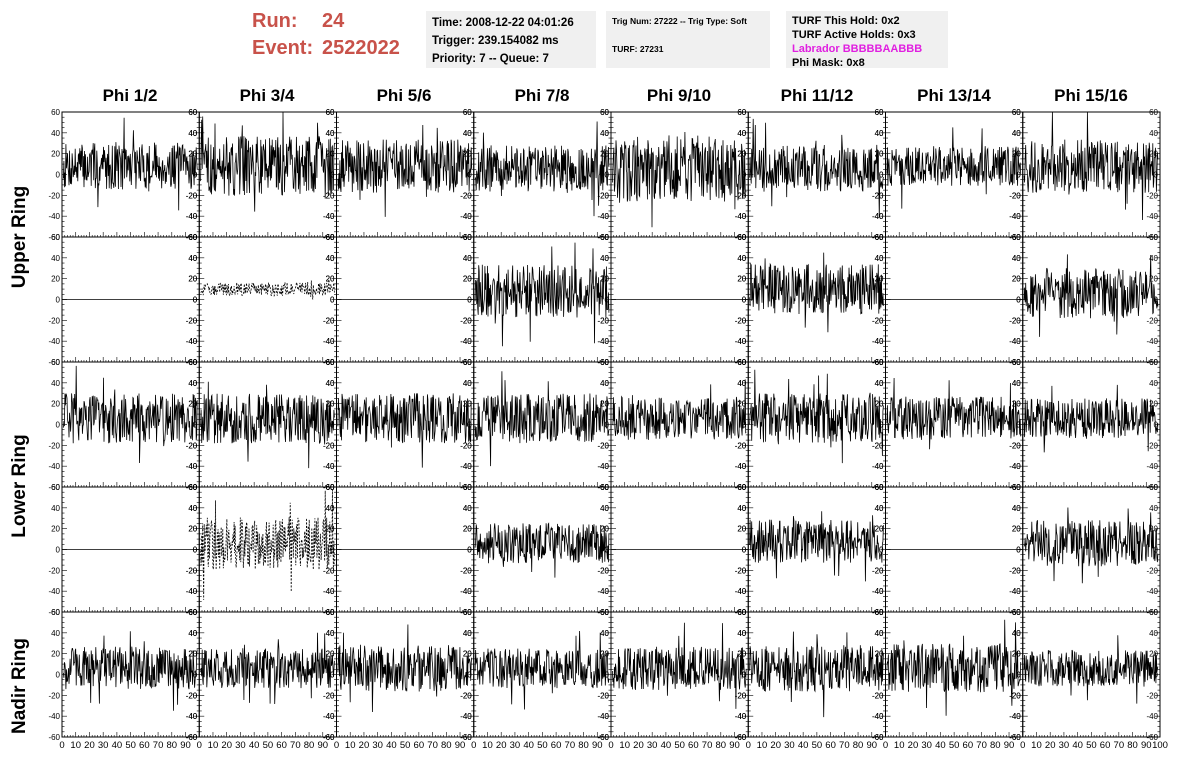  I want to click on panel-r4-c6: -60 -60 -40 -40 -20 -20 0 0 20 20 40 40 60 60, so click(948, 675).